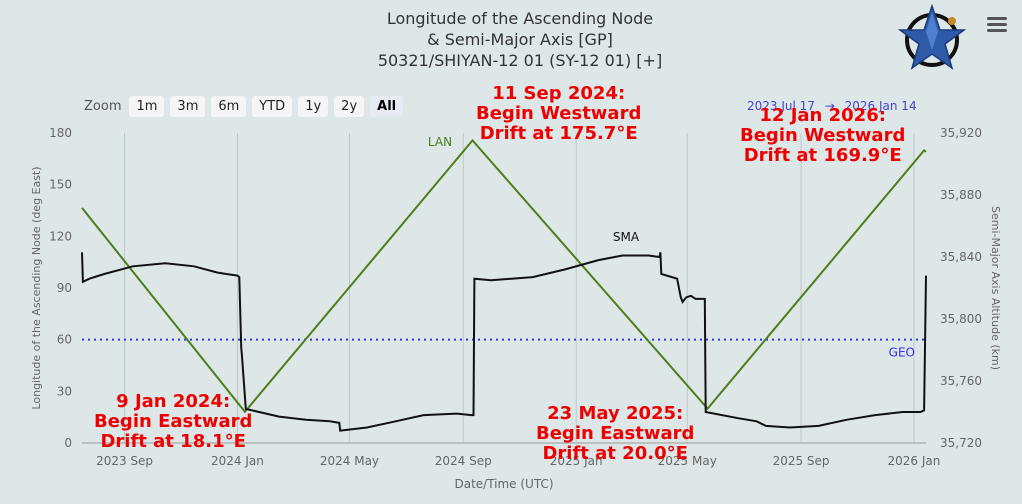 Image resolution: width=1022 pixels, height=504 pixels. I want to click on y-left-tick-label: 150, so click(60, 185).